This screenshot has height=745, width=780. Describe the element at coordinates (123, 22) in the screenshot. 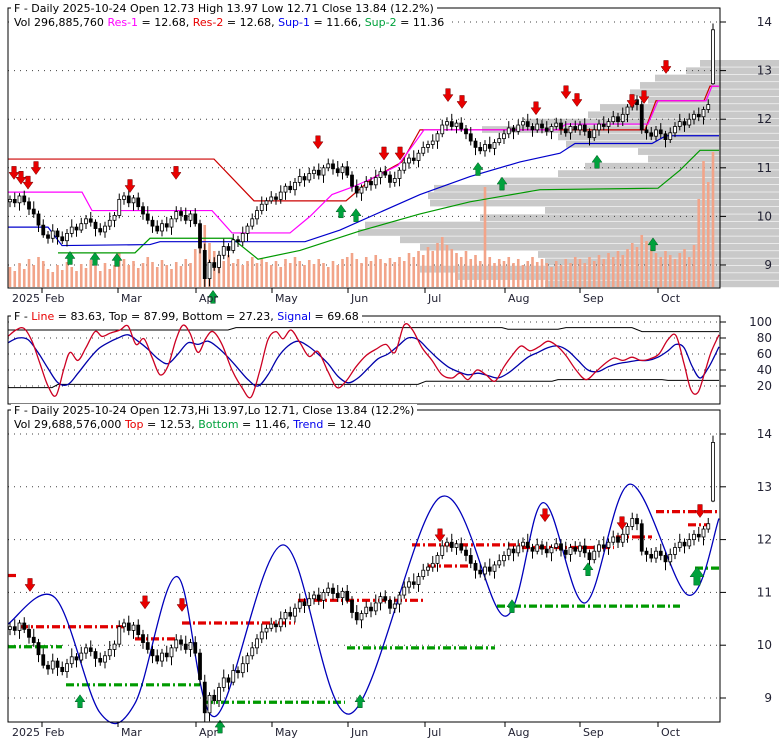

I see `p1h2-seg-1: Res-1` at that location.